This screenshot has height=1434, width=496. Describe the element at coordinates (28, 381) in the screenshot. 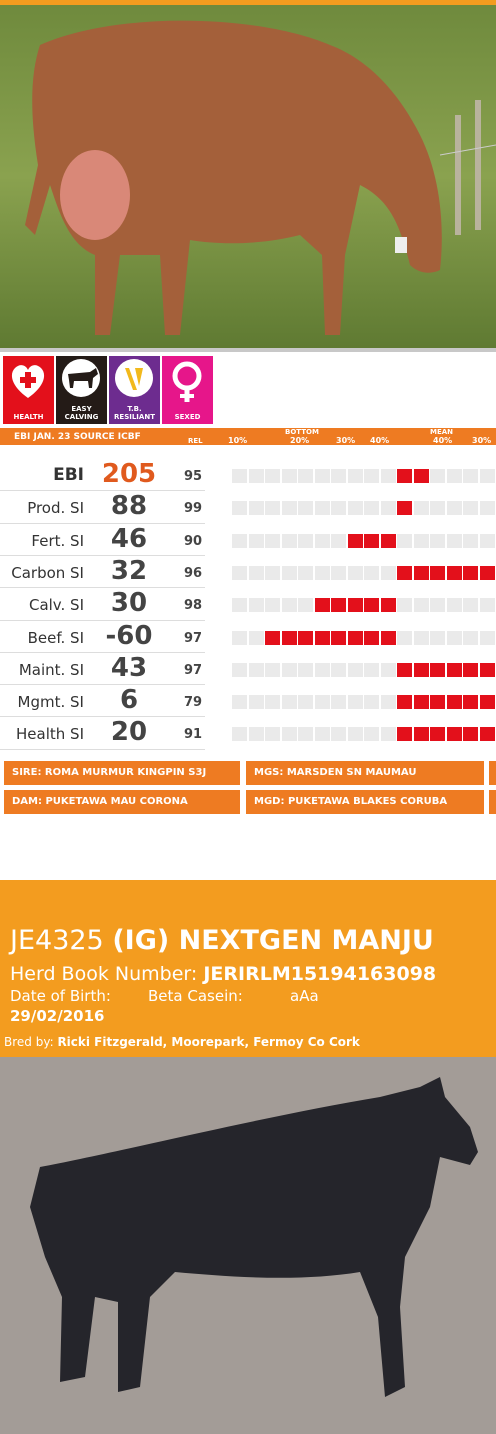

I see `health-icon` at that location.